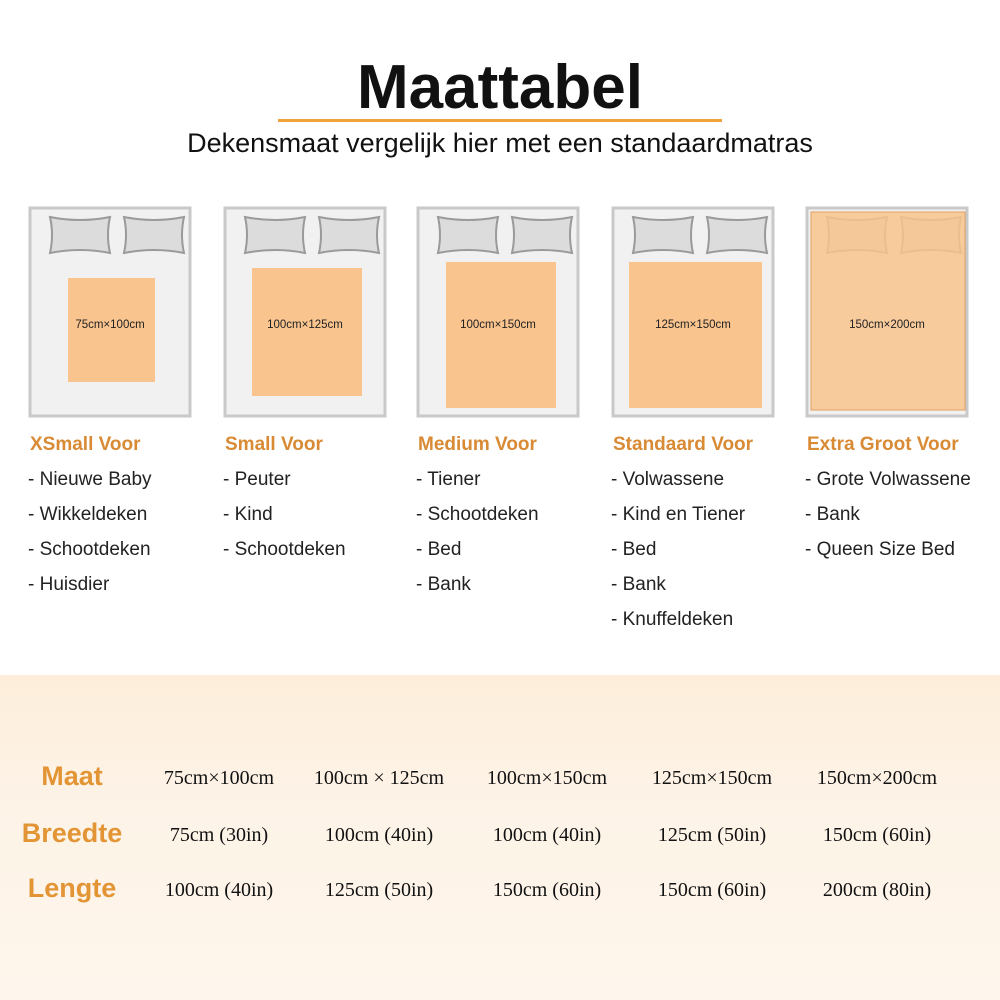  I want to click on table-cell: 125cm×150cm, so click(712, 778).